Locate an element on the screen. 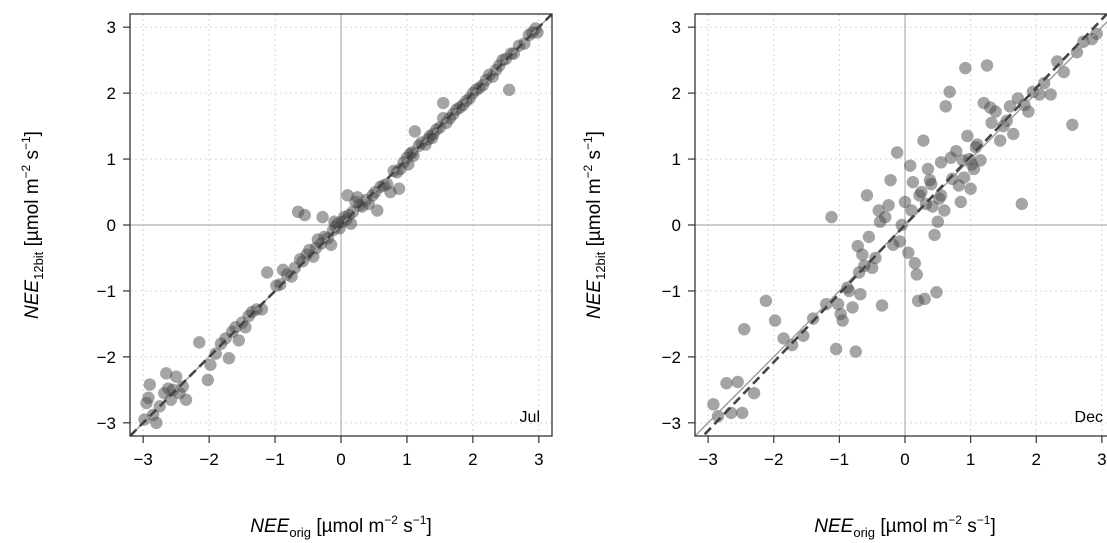 This screenshot has height=543, width=1107. x-axis-title-unit_end: ] is located at coordinates (992, 526).